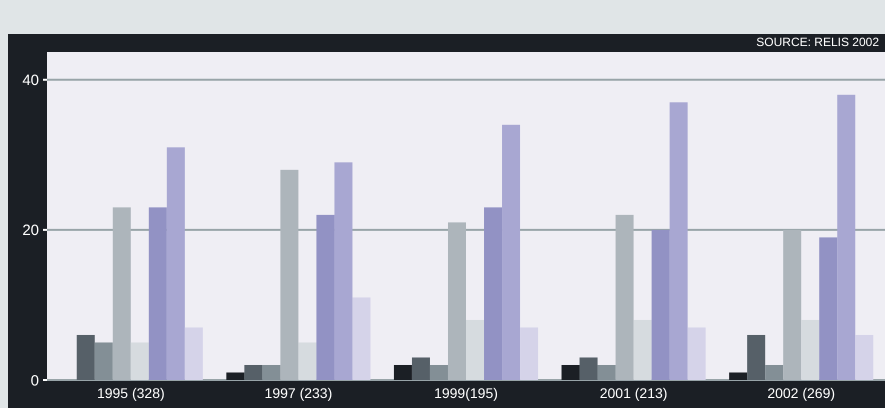  What do you see at coordinates (34, 381) in the screenshot?
I see `y-tick-label: 0` at bounding box center [34, 381].